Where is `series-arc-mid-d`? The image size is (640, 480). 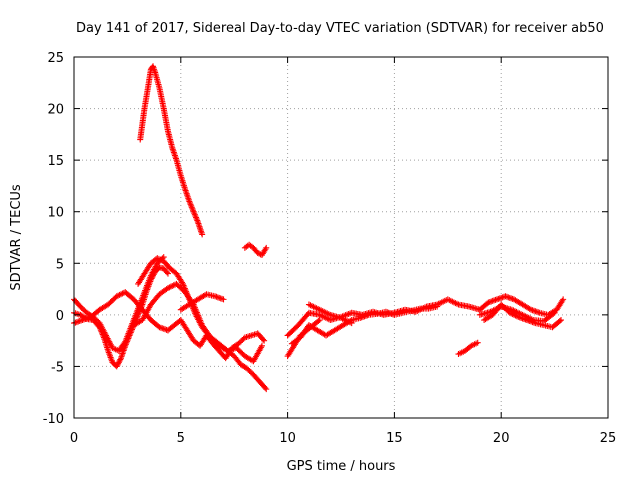 series-arc-mid-d is located at coordinates (202, 302).